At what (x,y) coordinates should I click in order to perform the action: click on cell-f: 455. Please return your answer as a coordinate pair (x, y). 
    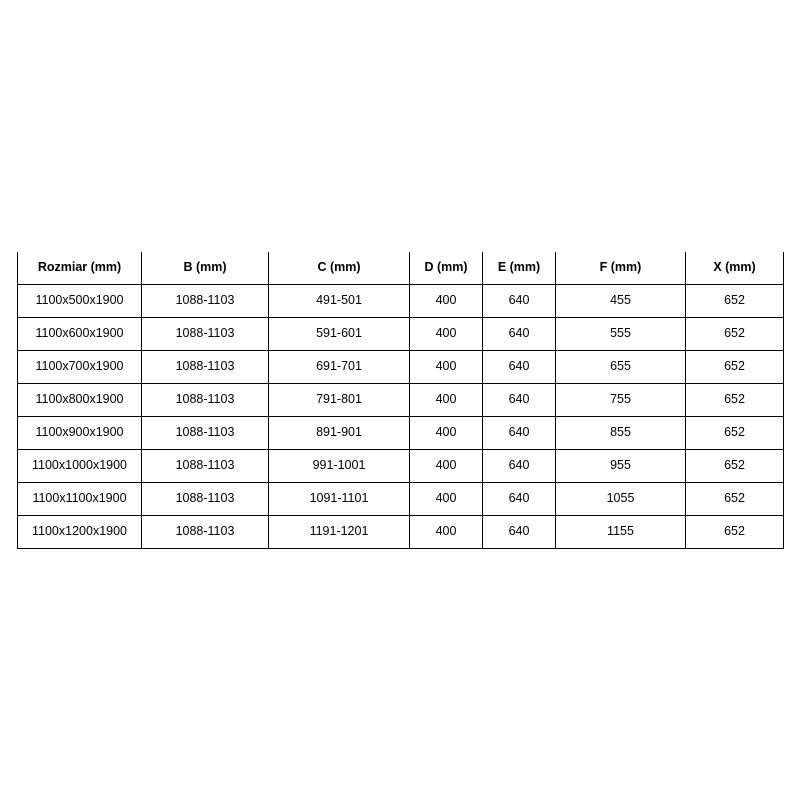
    Looking at the image, I should click on (620, 301).